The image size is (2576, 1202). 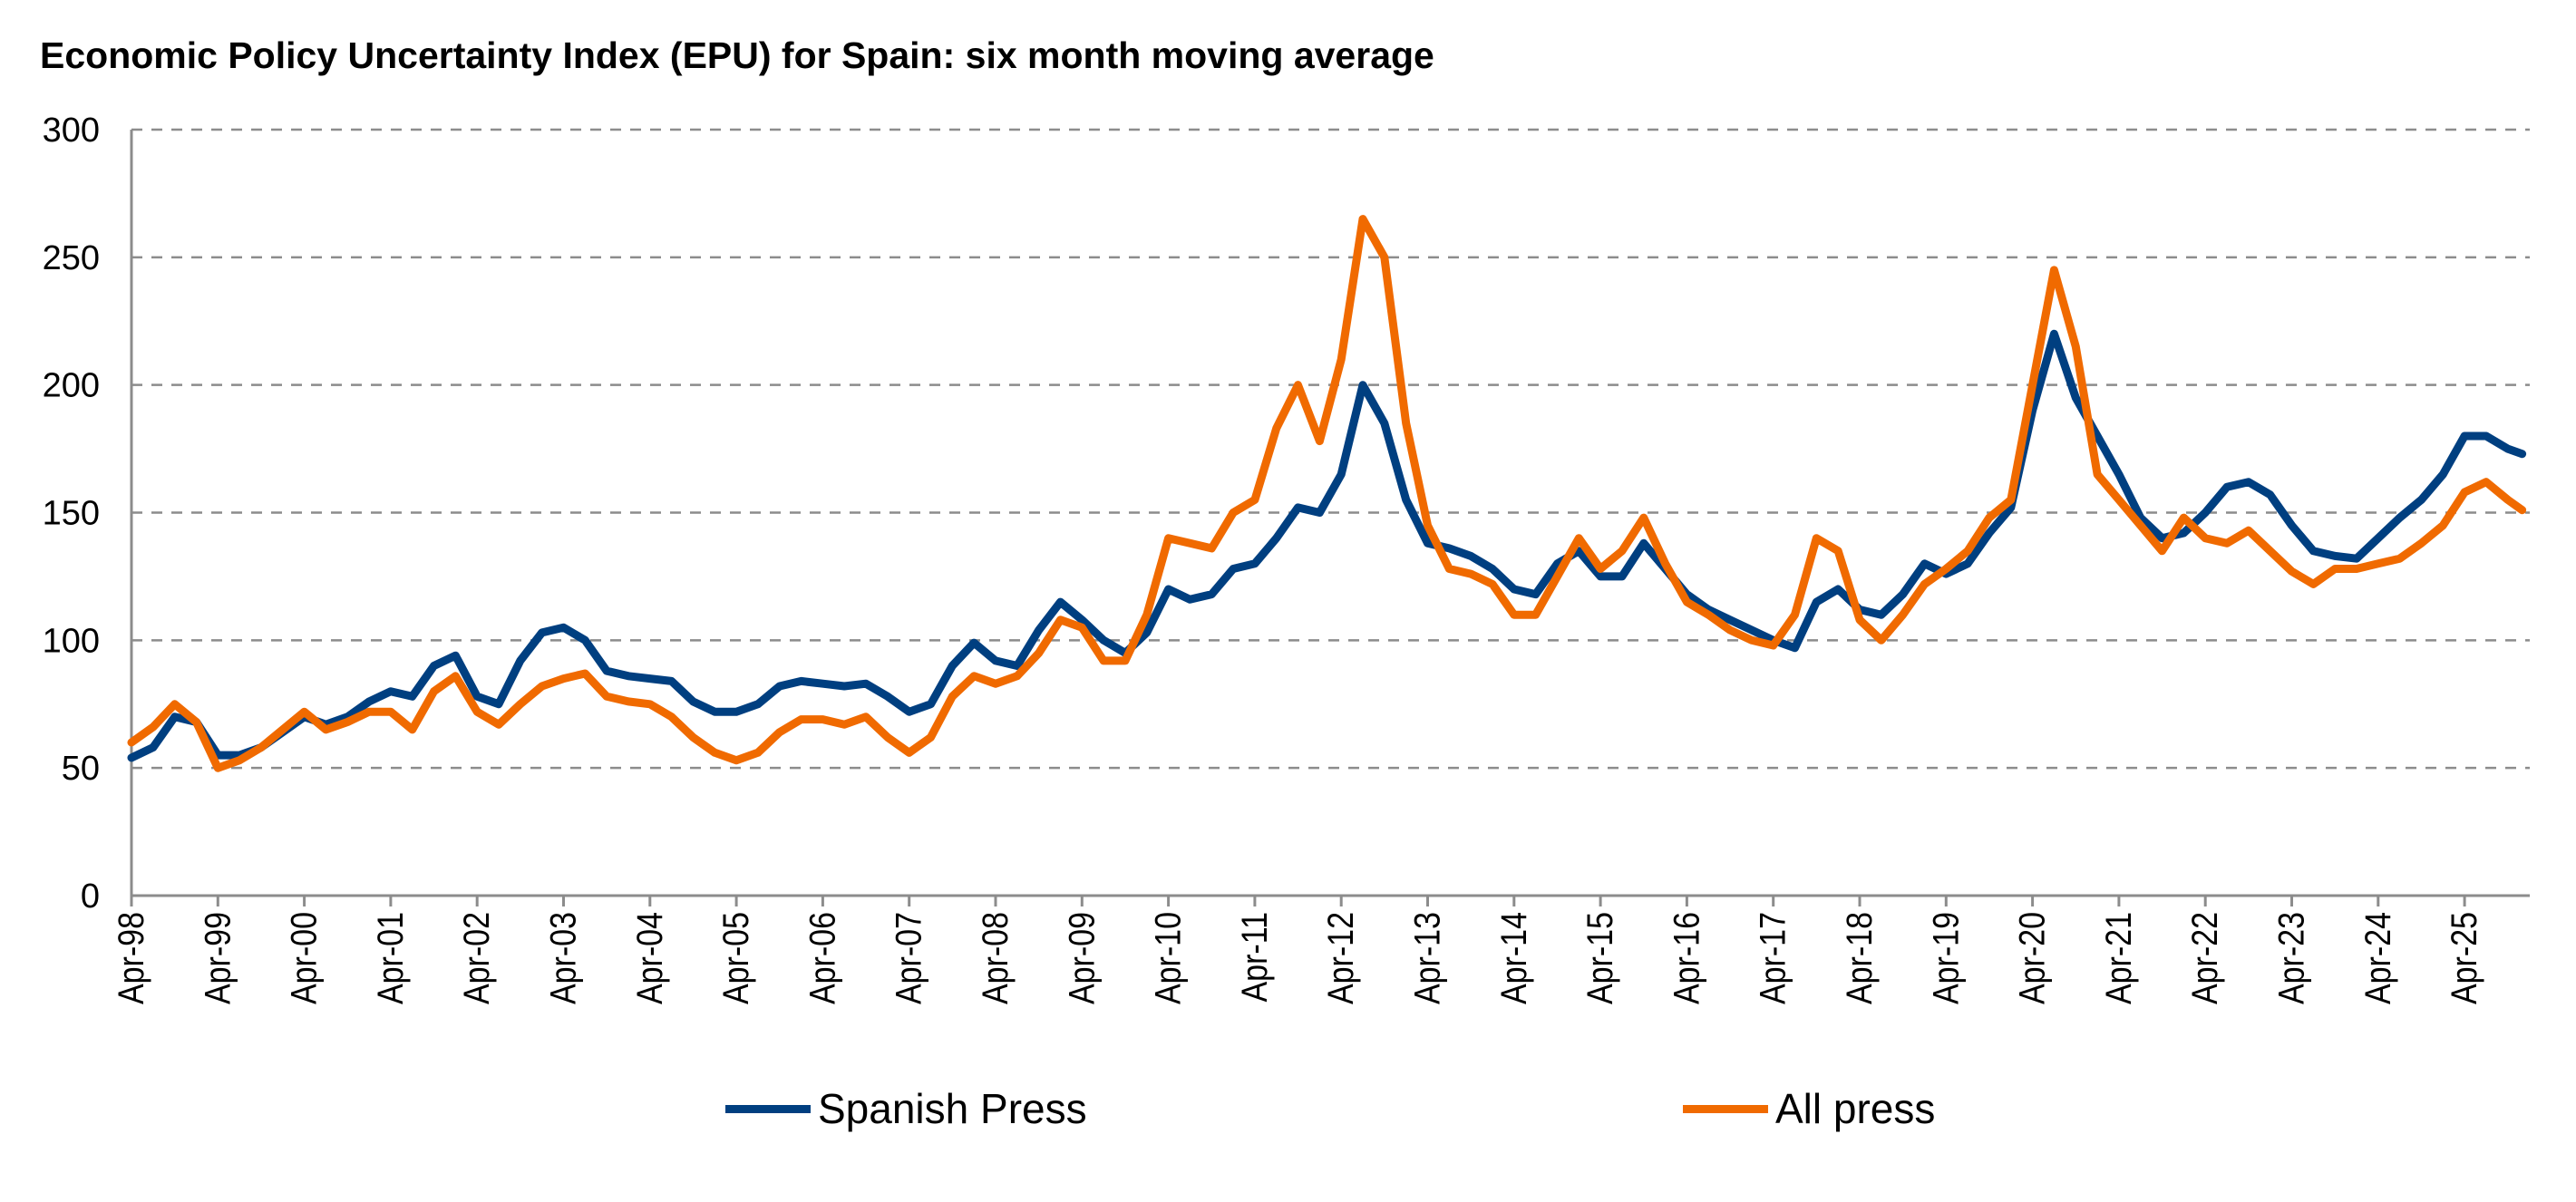 What do you see at coordinates (71, 641) in the screenshot?
I see `y-tick-label: 100` at bounding box center [71, 641].